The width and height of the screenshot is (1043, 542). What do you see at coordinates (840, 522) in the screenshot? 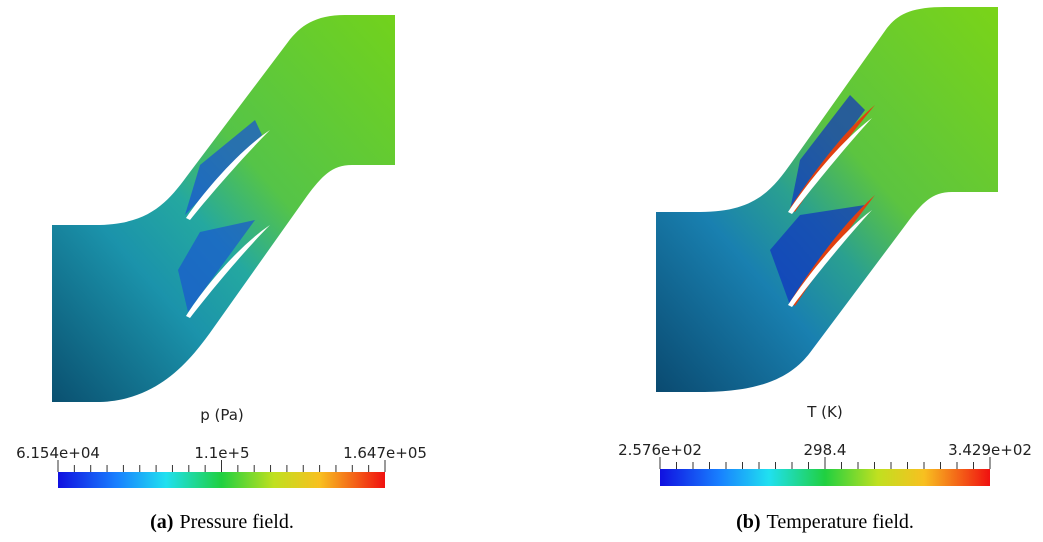
I see `caption-text: Temperature field.` at bounding box center [840, 522].